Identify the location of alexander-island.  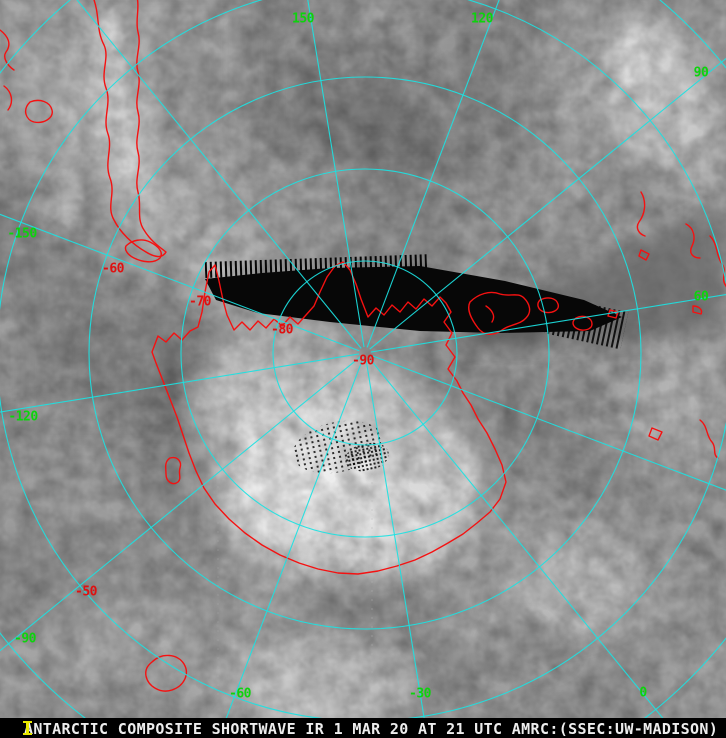
(173, 470).